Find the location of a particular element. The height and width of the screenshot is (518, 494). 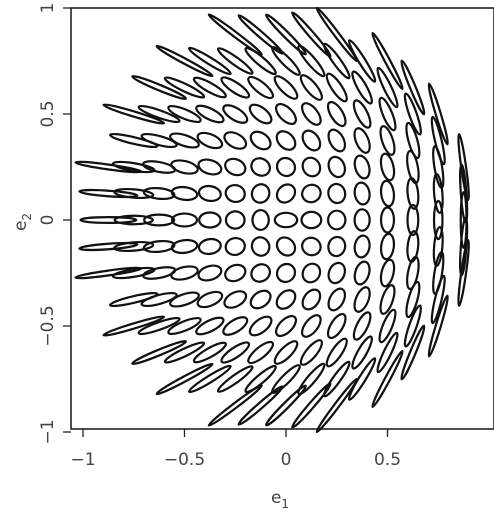

x-tick-label: −0.5 is located at coordinates (184, 460).